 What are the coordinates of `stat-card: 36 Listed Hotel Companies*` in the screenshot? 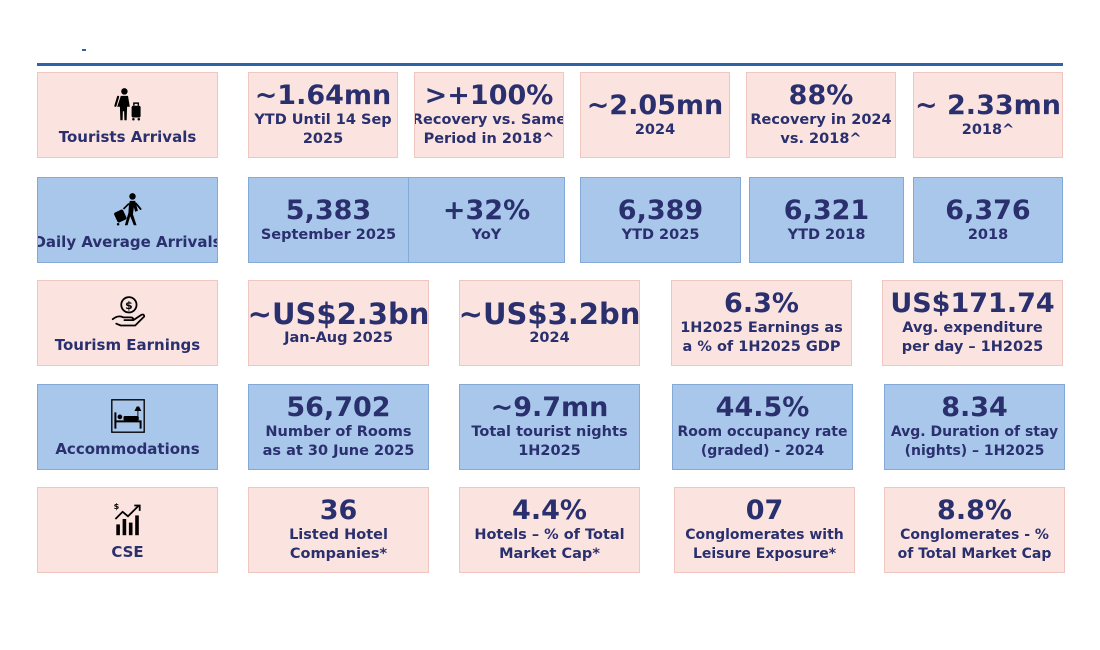 It's located at (338, 530).